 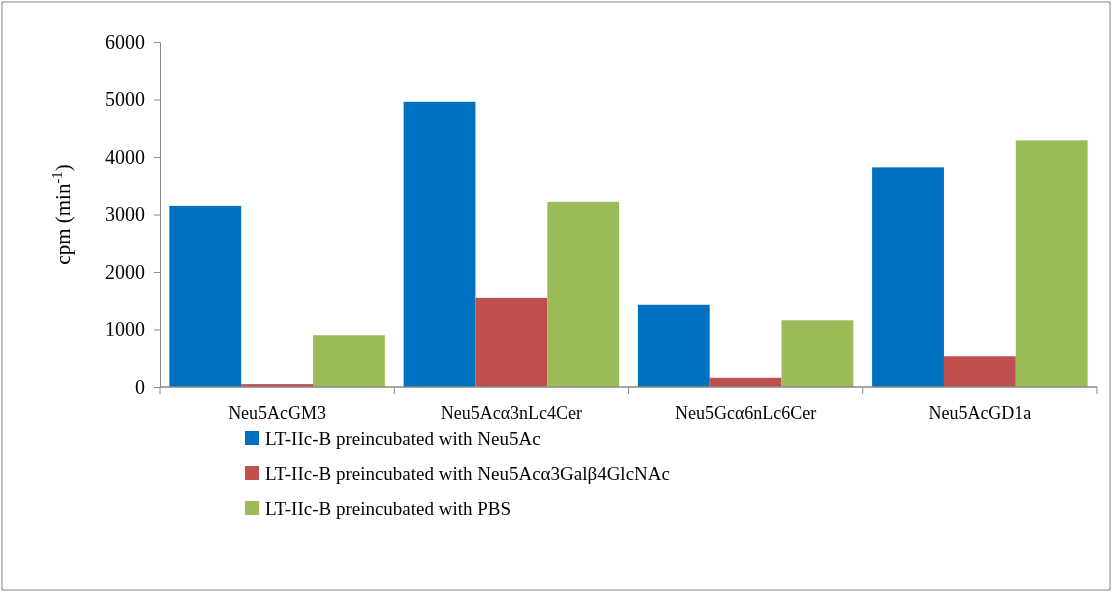 I want to click on x-tick-label: Neu5Acα3nLc4Cer, so click(x=511, y=413).